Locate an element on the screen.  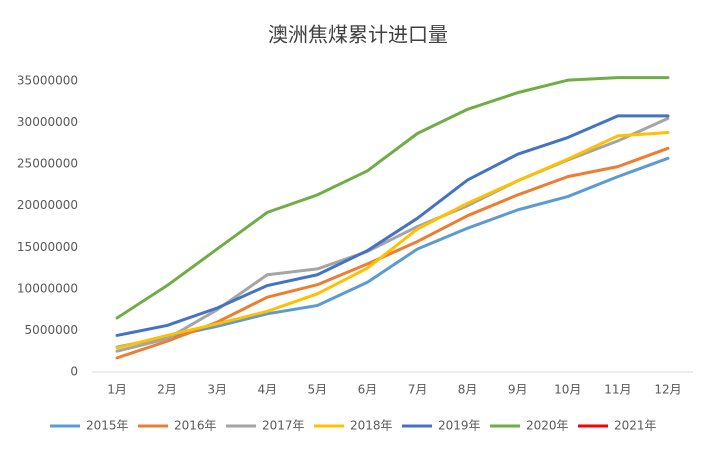
legend-label: 2016年 is located at coordinates (195, 426).